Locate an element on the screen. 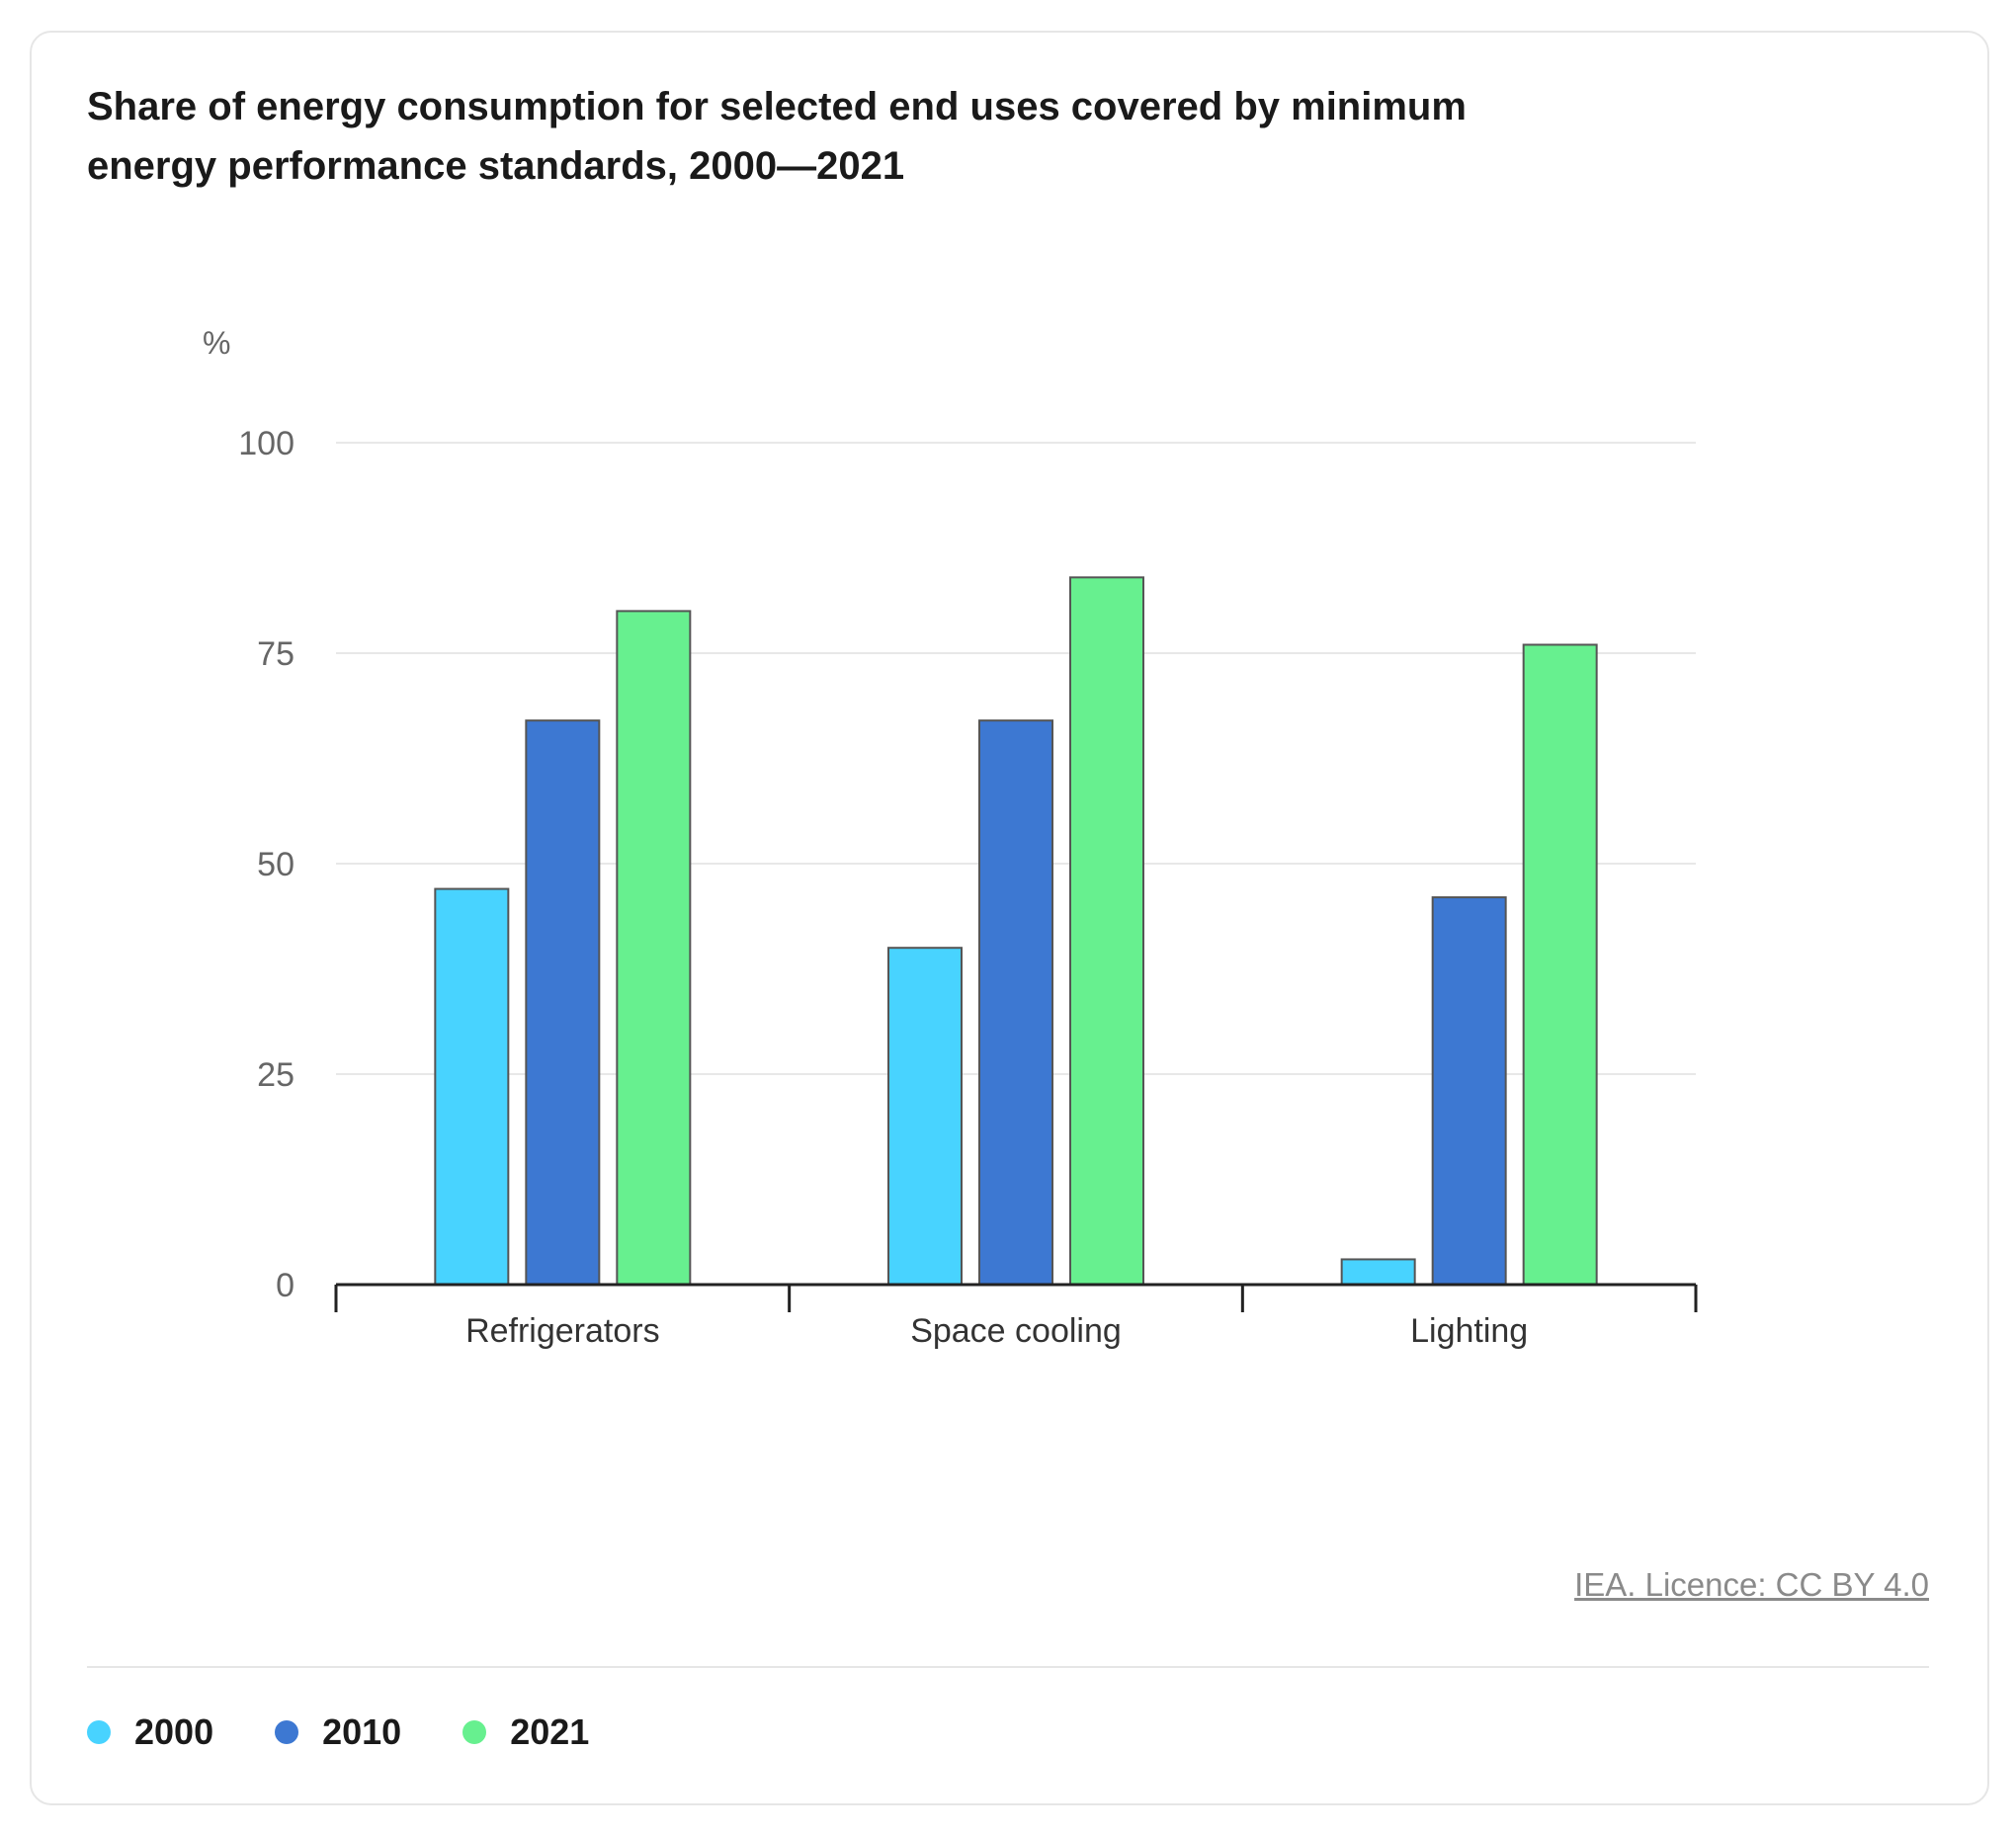  bar-lighting-2021 is located at coordinates (1560, 964).